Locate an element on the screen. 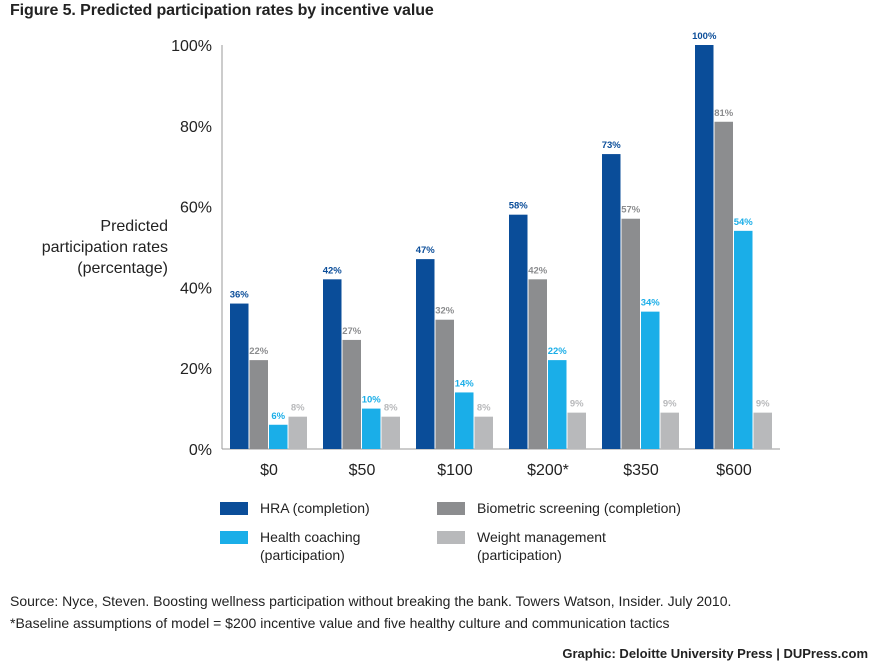 Image resolution: width=876 pixels, height=669 pixels. y-tick-label: 0% is located at coordinates (200, 450).